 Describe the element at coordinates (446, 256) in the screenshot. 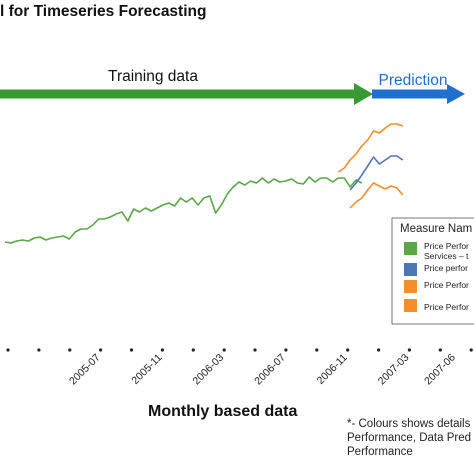

I see `legend-label: Services – t` at that location.